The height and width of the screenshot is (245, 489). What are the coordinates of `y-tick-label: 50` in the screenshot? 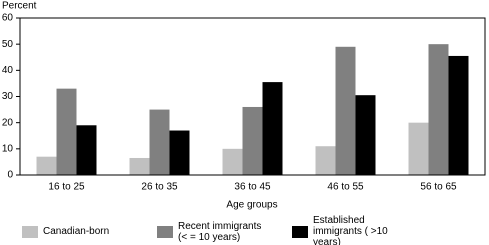 It's located at (8, 44).